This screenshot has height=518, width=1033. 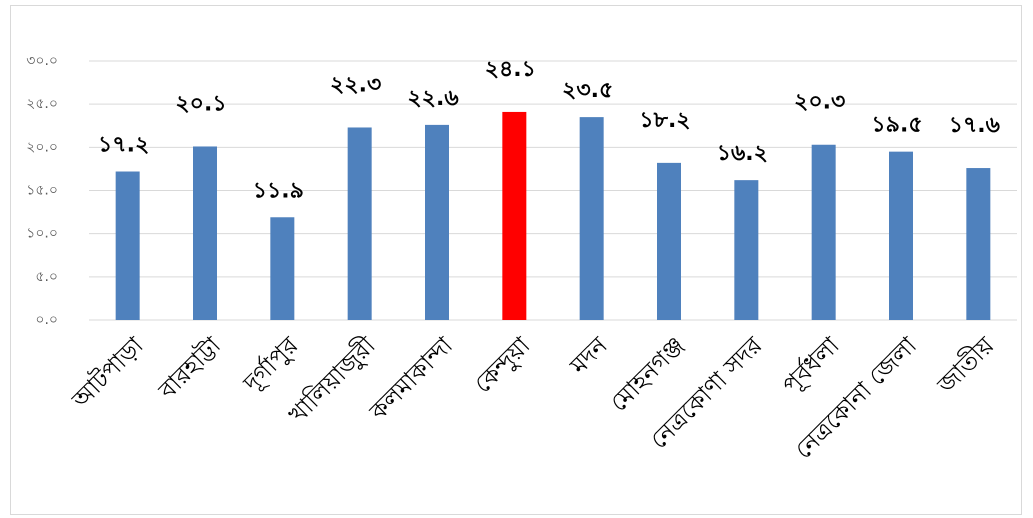 I want to click on y-tick-label: ৩০.০, so click(x=42, y=61).